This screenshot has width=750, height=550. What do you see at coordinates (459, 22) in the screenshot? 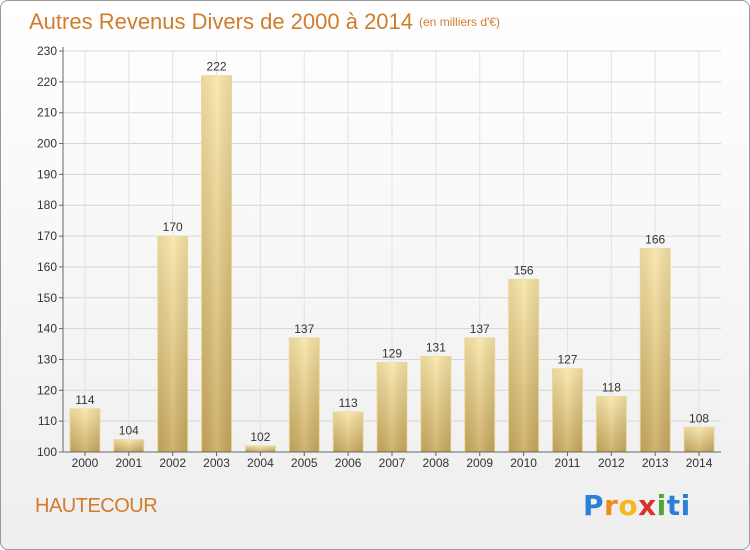
I see `chart-title-unit: (en milliers d'€)` at bounding box center [459, 22].